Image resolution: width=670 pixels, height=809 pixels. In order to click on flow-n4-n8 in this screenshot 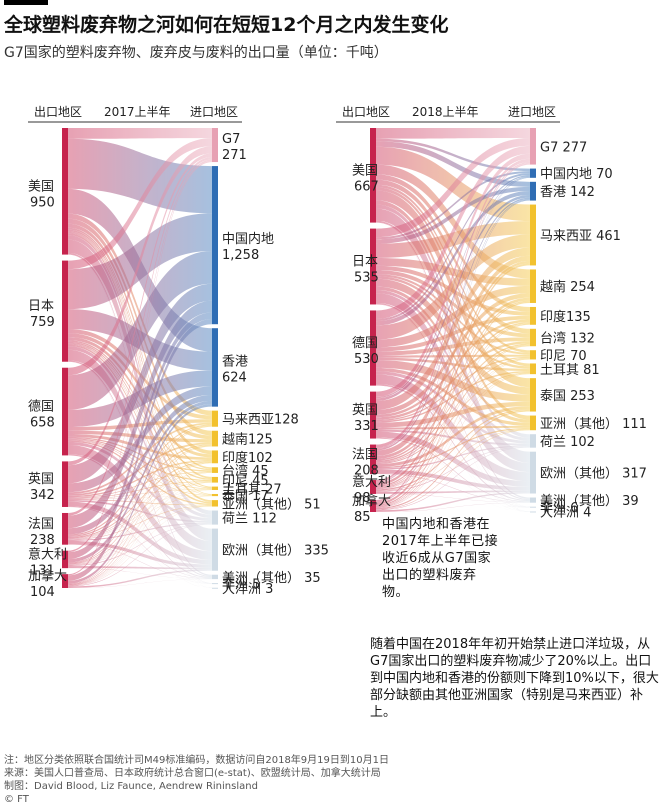, I will do `click(453, 418)`.